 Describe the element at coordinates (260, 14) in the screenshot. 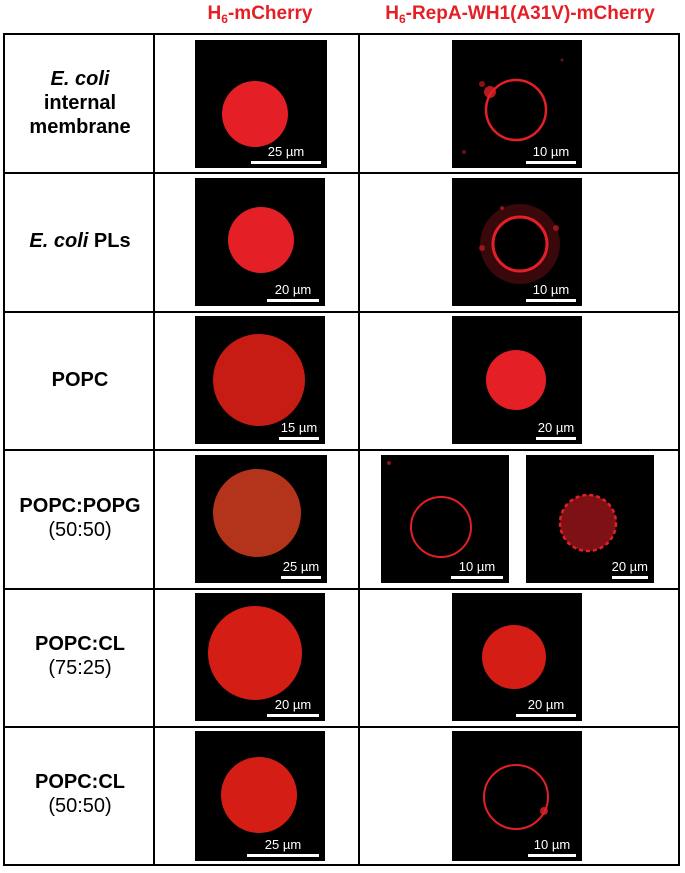

I see `column-header-mcherry: H6-mCherry` at that location.